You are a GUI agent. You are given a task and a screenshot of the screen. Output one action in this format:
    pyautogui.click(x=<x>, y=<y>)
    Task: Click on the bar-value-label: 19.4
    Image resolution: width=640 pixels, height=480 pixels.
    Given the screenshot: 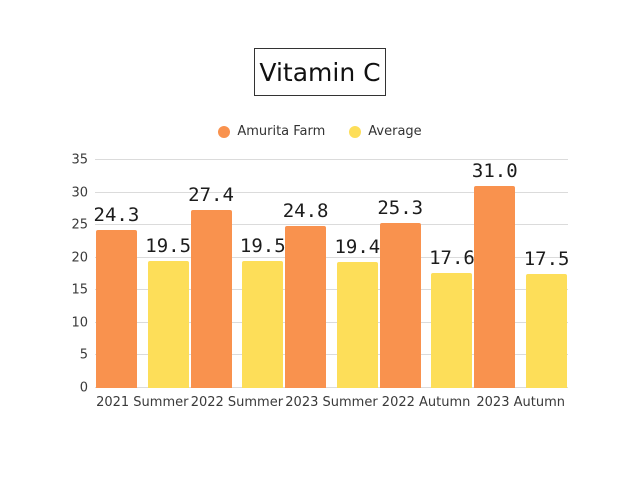 What is the action you would take?
    pyautogui.click(x=357, y=246)
    